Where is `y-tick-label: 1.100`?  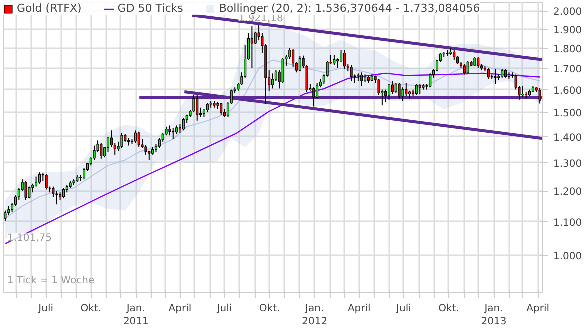
y-tick-label: 1.100 is located at coordinates (568, 223).